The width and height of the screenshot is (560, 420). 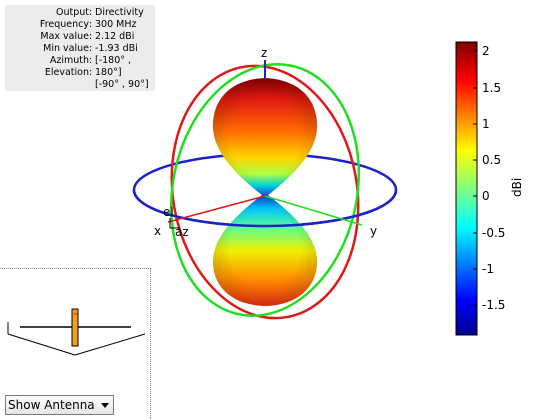 I want to click on info-key: Azimuth, so click(x=69, y=60).